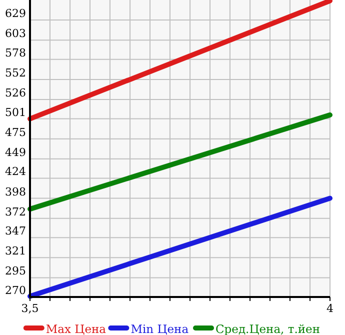  I want to click on y-tick-label: 270, so click(15, 290).